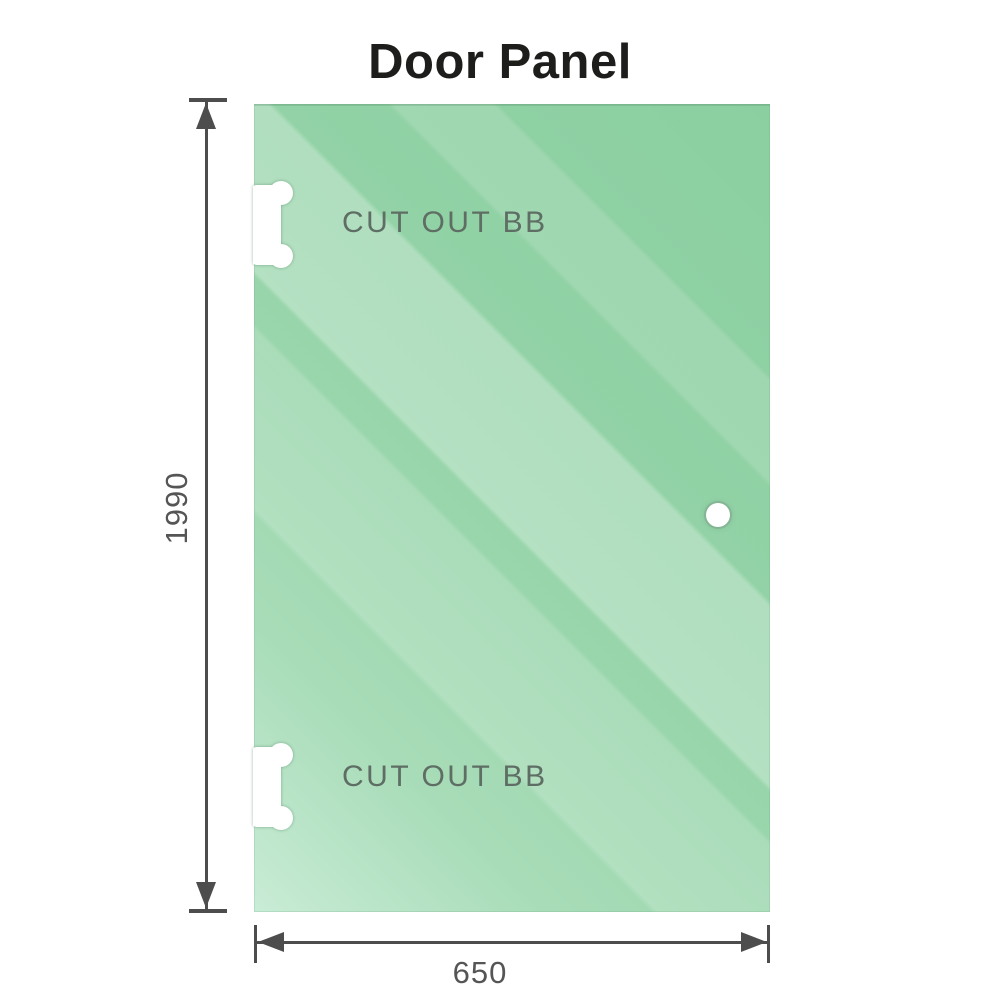 This screenshot has height=1000, width=1000. What do you see at coordinates (176, 508) in the screenshot?
I see `height-dimension-label: 1990` at bounding box center [176, 508].